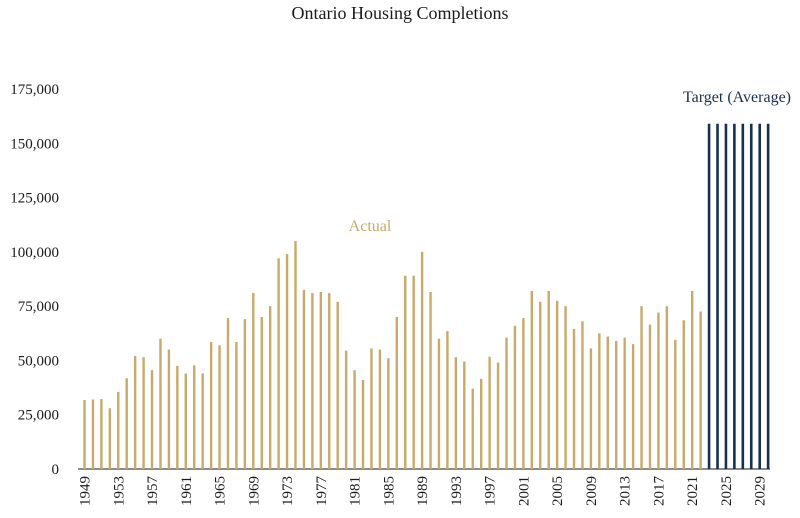 The height and width of the screenshot is (518, 800). Describe the element at coordinates (400, 13) in the screenshot. I see `chart-title: Ontario Housing Completions` at that location.